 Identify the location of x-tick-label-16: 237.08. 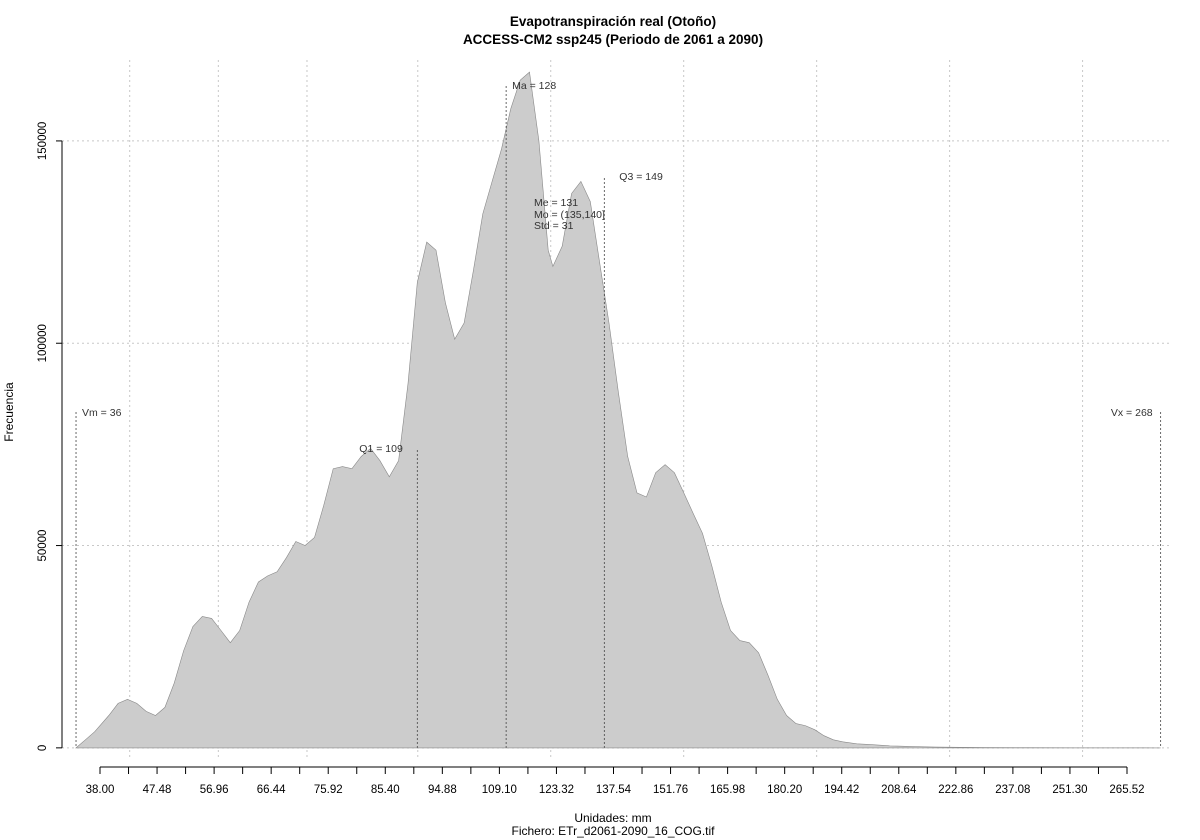
(1012, 790).